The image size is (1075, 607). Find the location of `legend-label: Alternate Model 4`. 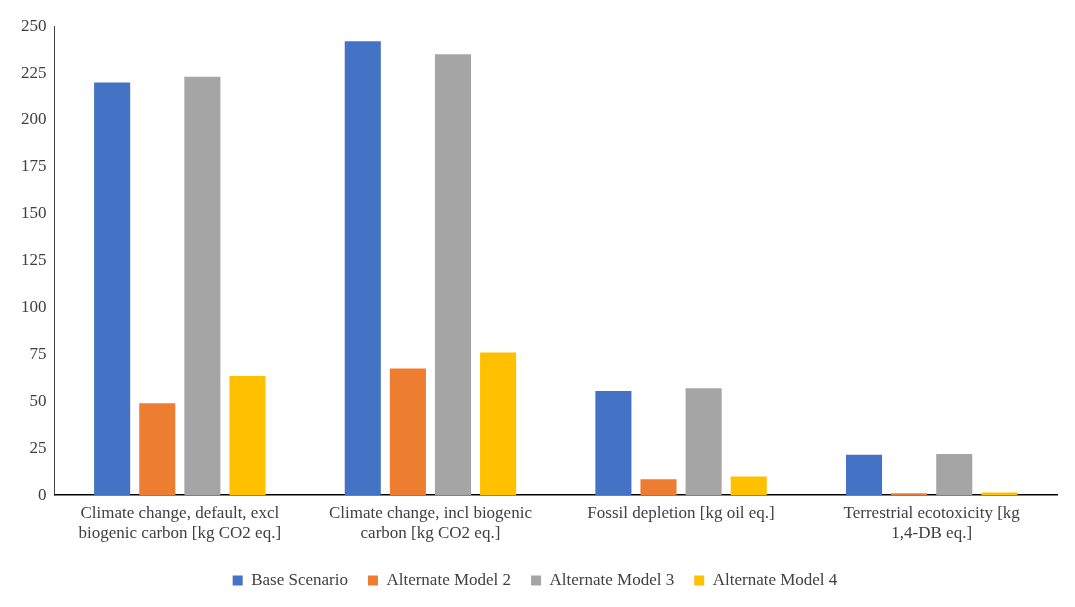

legend-label: Alternate Model 4 is located at coordinates (775, 579).